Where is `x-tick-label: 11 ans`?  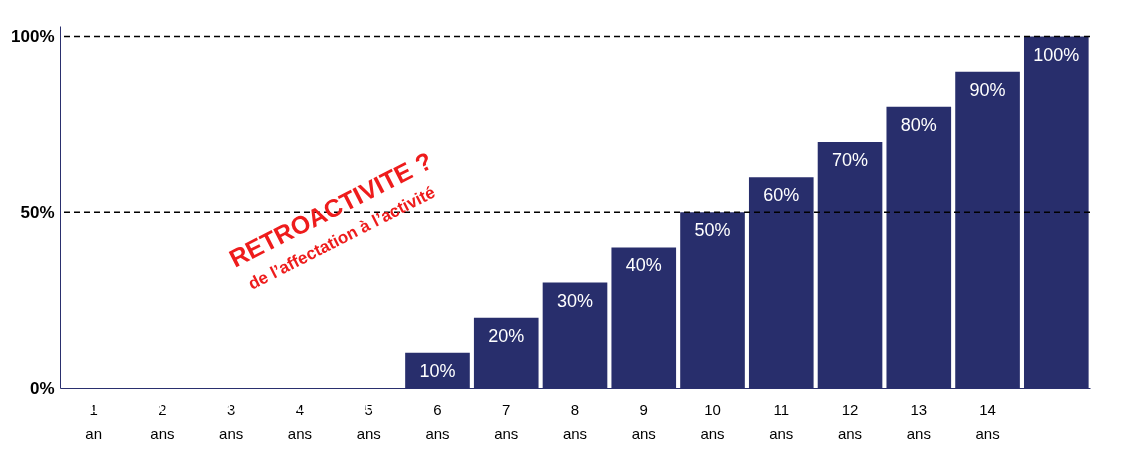 x-tick-label: 11 ans is located at coordinates (781, 421).